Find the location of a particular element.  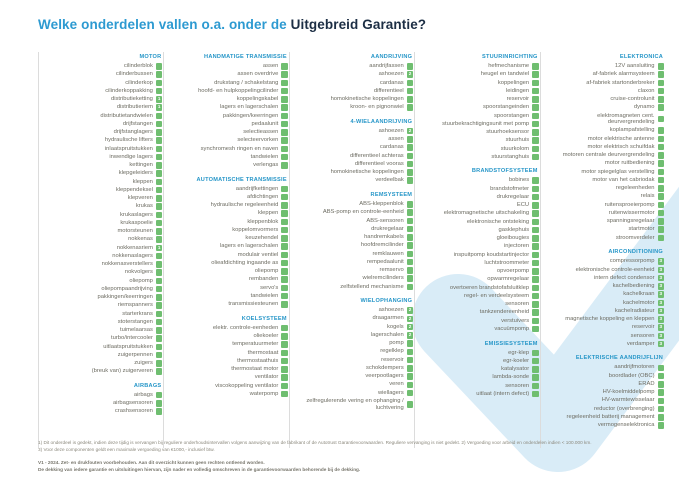

part-row: claxon is located at coordinates (605, 91).